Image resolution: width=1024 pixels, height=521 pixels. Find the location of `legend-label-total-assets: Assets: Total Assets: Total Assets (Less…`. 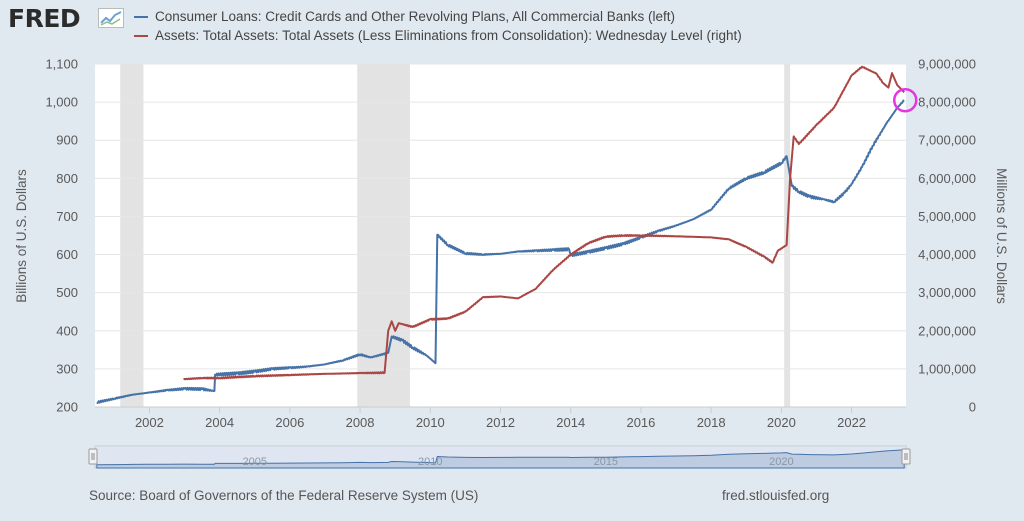

legend-label-total-assets: Assets: Total Assets: Total Assets (Less… is located at coordinates (448, 35).